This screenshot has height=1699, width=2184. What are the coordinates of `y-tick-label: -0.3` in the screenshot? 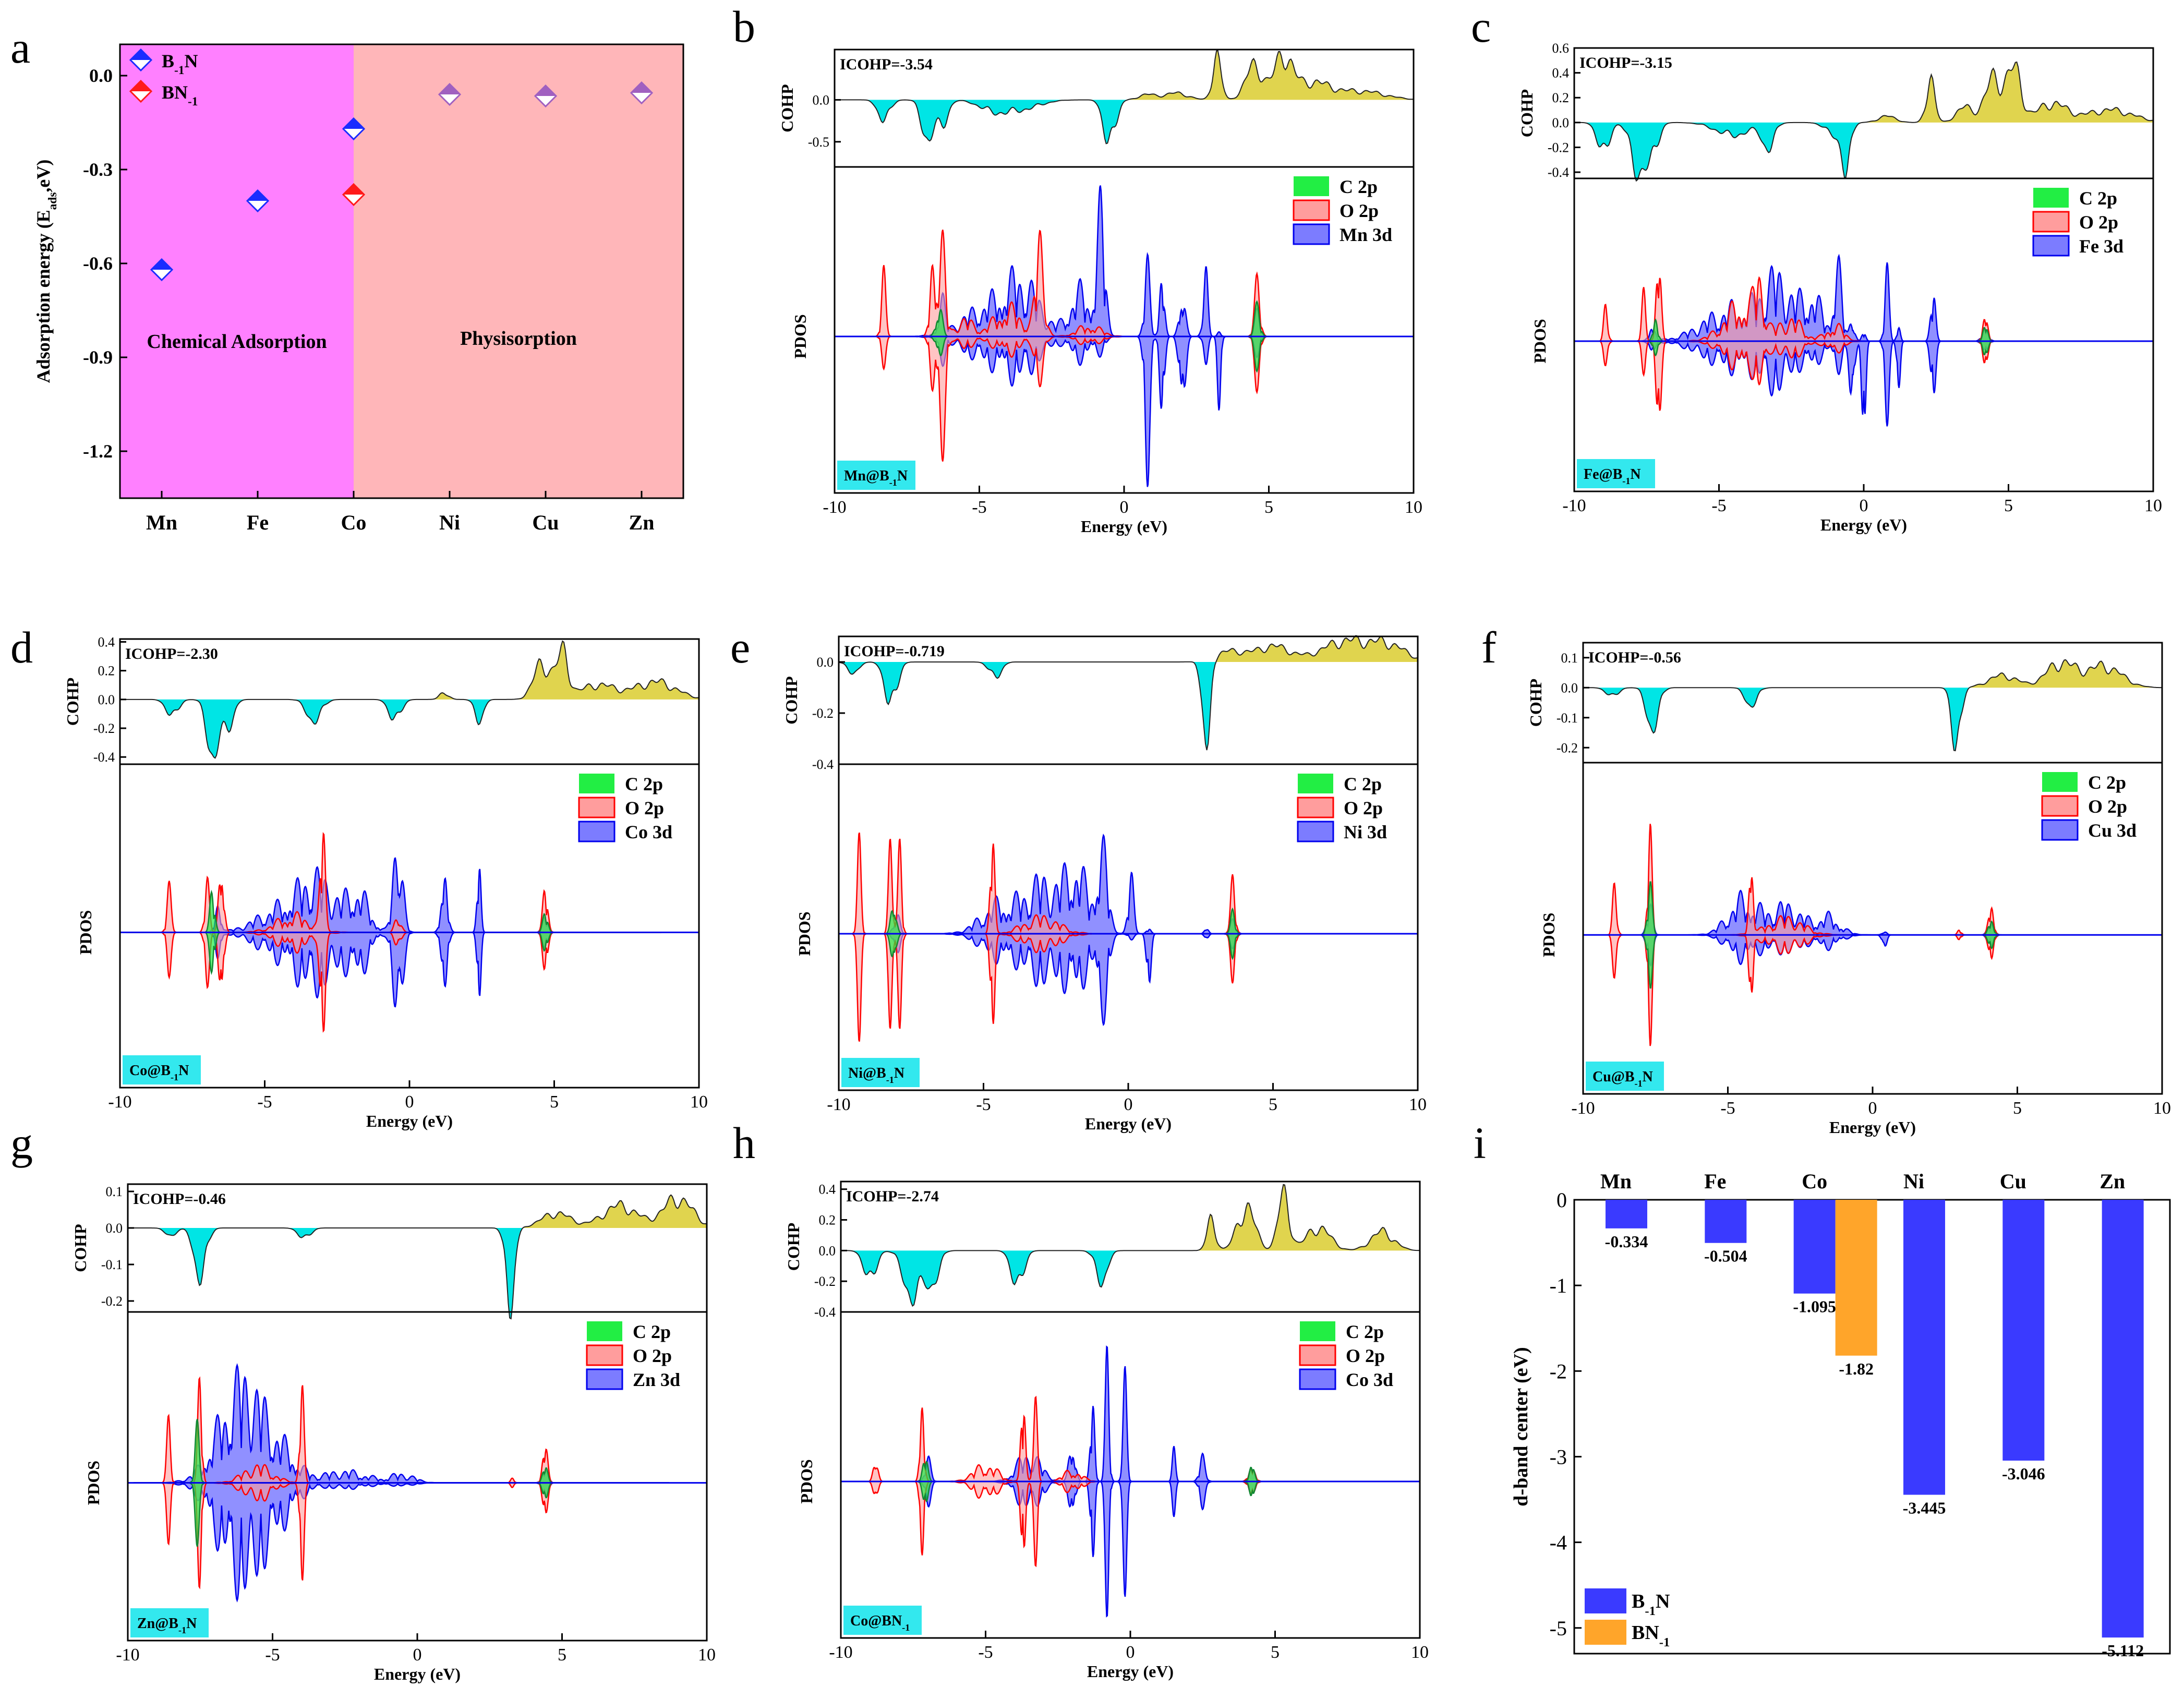 It's located at (98, 169).